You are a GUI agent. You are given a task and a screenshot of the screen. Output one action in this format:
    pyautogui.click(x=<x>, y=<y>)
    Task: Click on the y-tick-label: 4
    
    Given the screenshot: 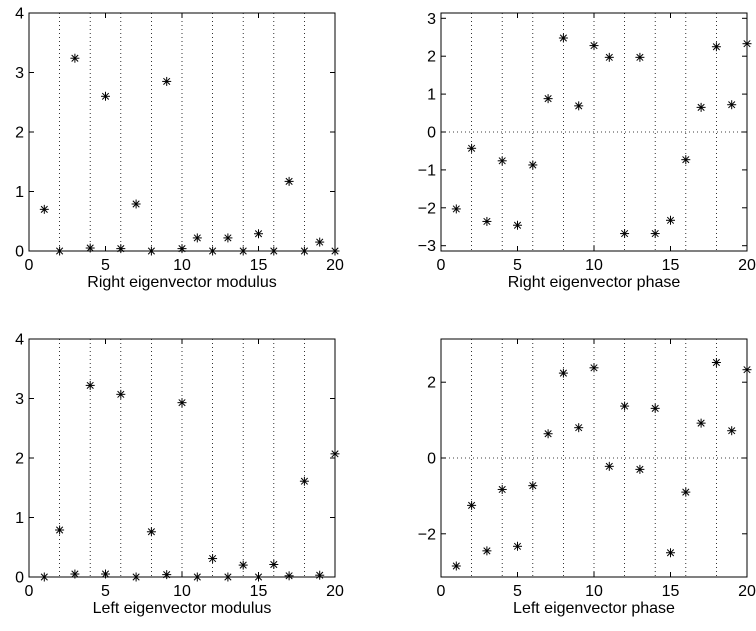 What is the action you would take?
    pyautogui.click(x=19, y=14)
    